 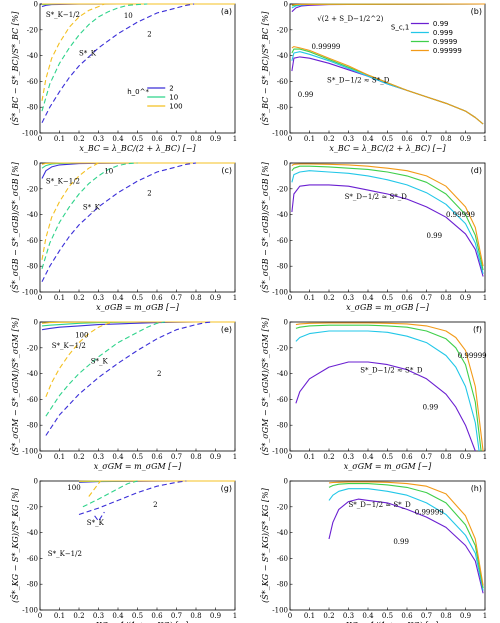 I want to click on panel-tag: (e), so click(x=226, y=329).